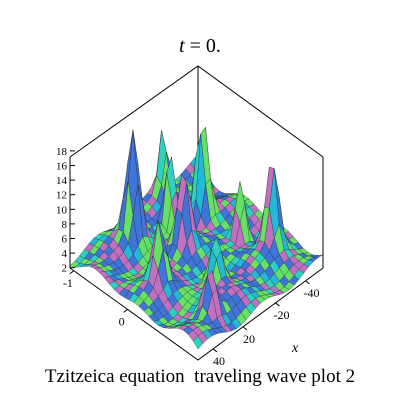 The image size is (400, 400). Describe the element at coordinates (219, 361) in the screenshot. I see `x-tick-label: 40` at that location.